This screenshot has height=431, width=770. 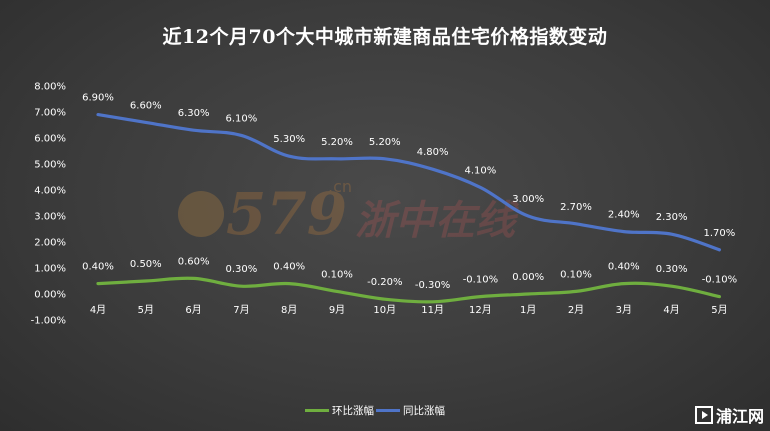 What do you see at coordinates (50, 269) in the screenshot?
I see `y-tick-label: 1.00%` at bounding box center [50, 269].